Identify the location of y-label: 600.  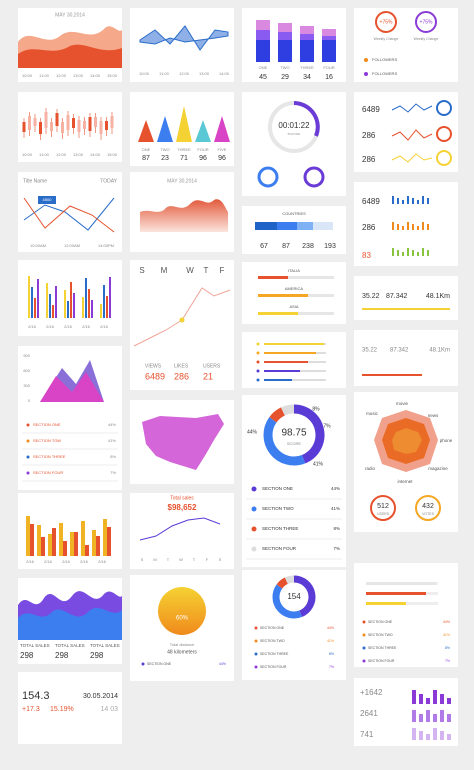
(26, 370).